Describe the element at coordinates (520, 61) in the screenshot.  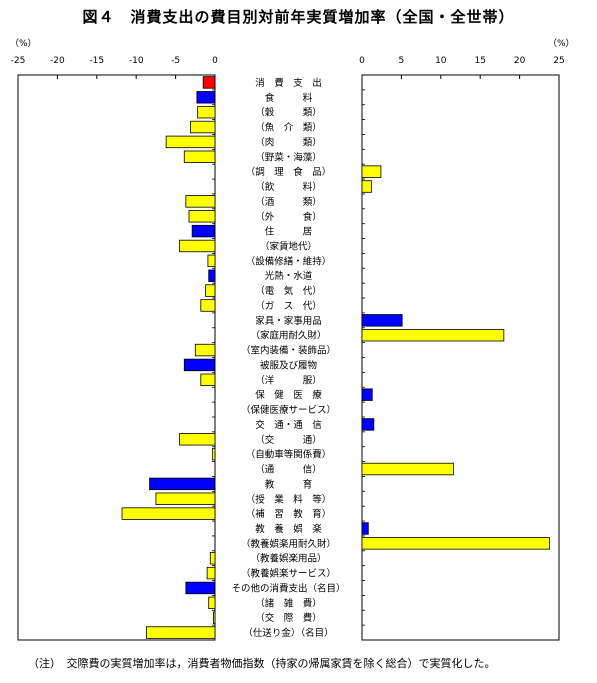
I see `right-axis-tick-label: 20` at that location.